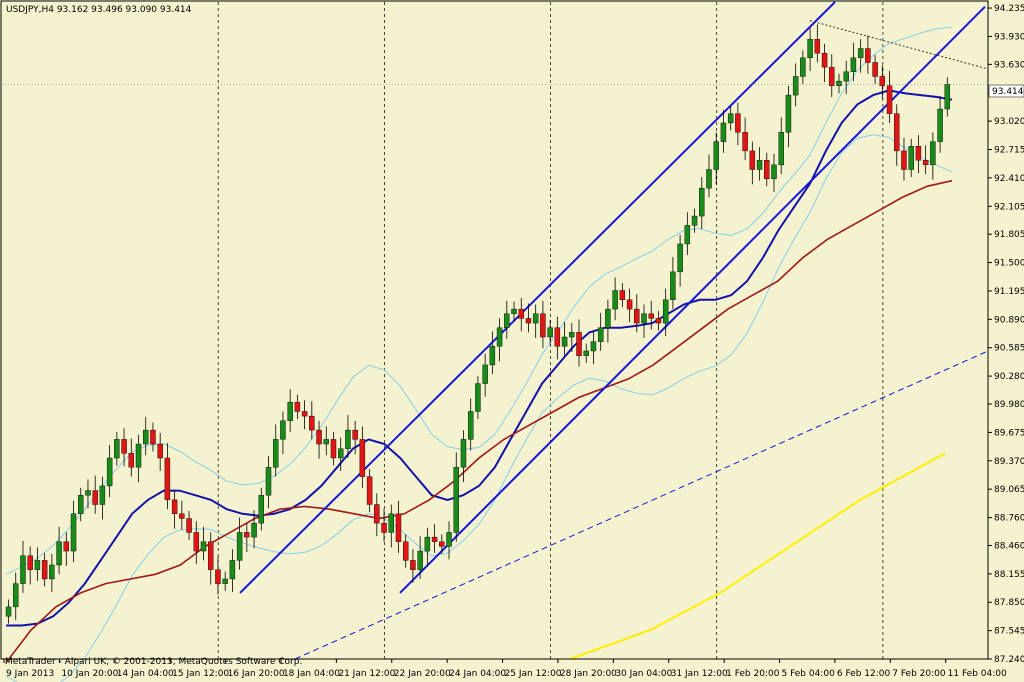 The width and height of the screenshot is (1024, 682). What do you see at coordinates (1009, 490) in the screenshot?
I see `price-tick-label: 89.065` at bounding box center [1009, 490].